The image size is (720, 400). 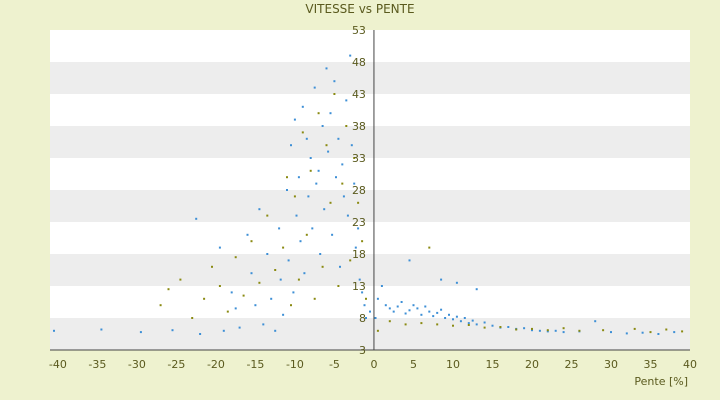 What do you see at coordinates (362, 350) in the screenshot?
I see `y-tick-label: 3` at bounding box center [362, 350].